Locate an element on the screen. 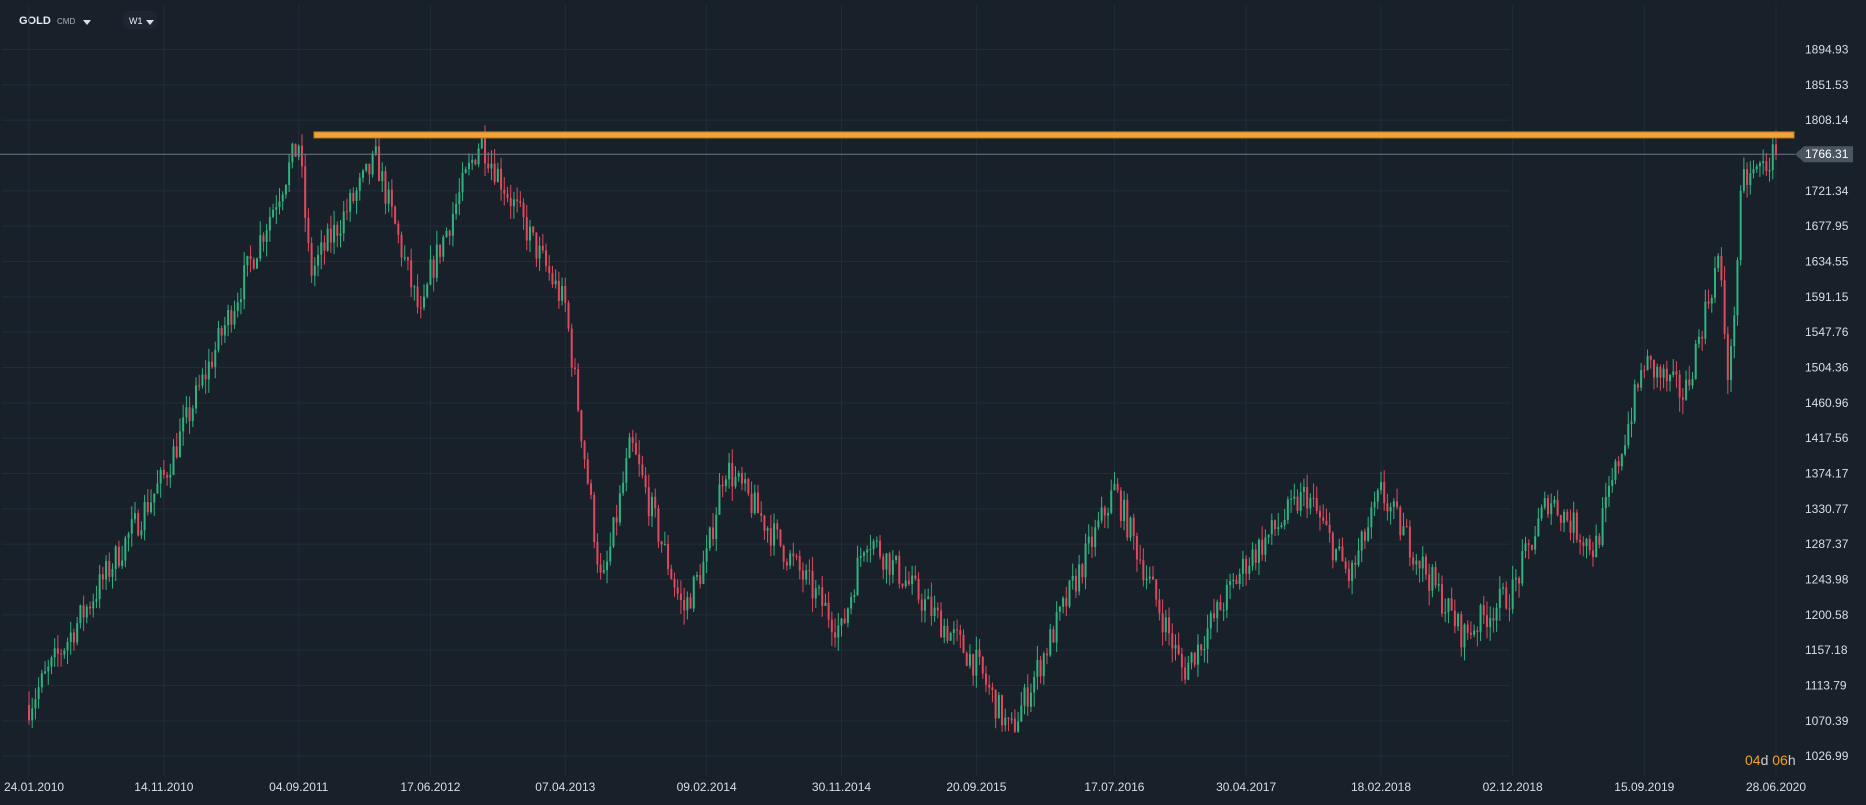 This screenshot has width=1866, height=805. time-tick-label: 20.09.2015 is located at coordinates (976, 787).